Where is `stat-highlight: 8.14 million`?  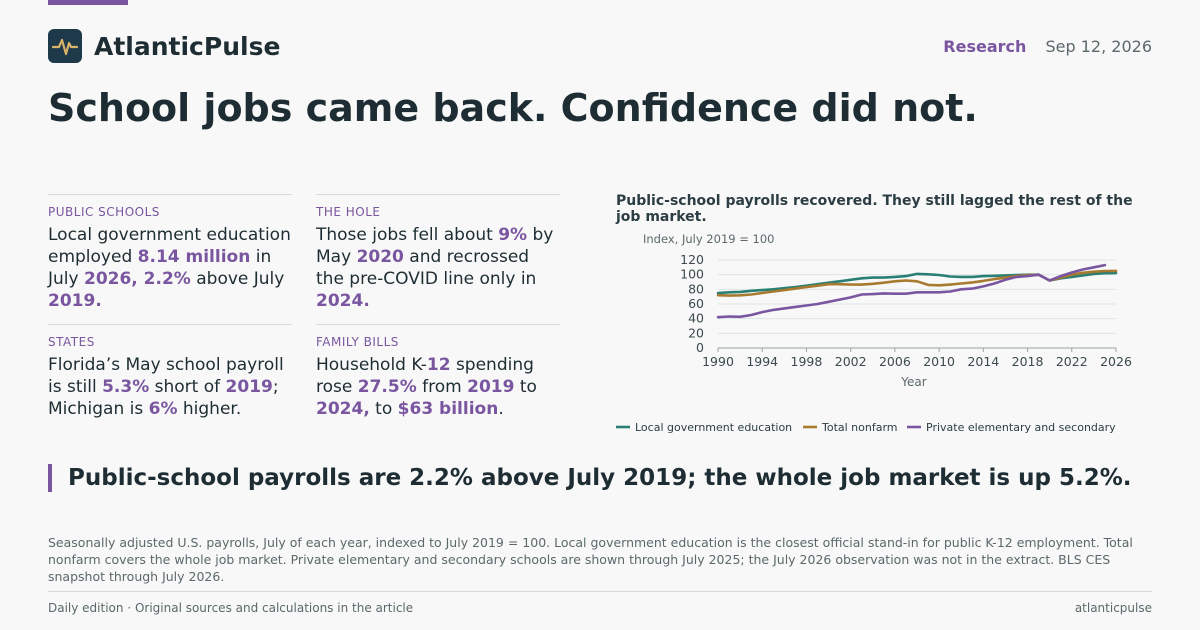
stat-highlight: 8.14 million is located at coordinates (194, 257).